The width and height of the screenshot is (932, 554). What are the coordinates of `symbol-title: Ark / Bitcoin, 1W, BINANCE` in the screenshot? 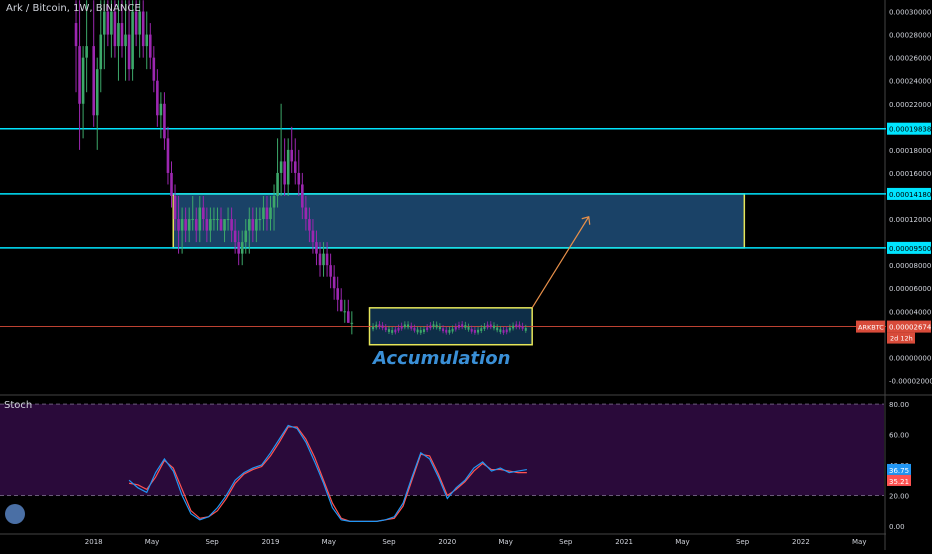 It's located at (73, 8).